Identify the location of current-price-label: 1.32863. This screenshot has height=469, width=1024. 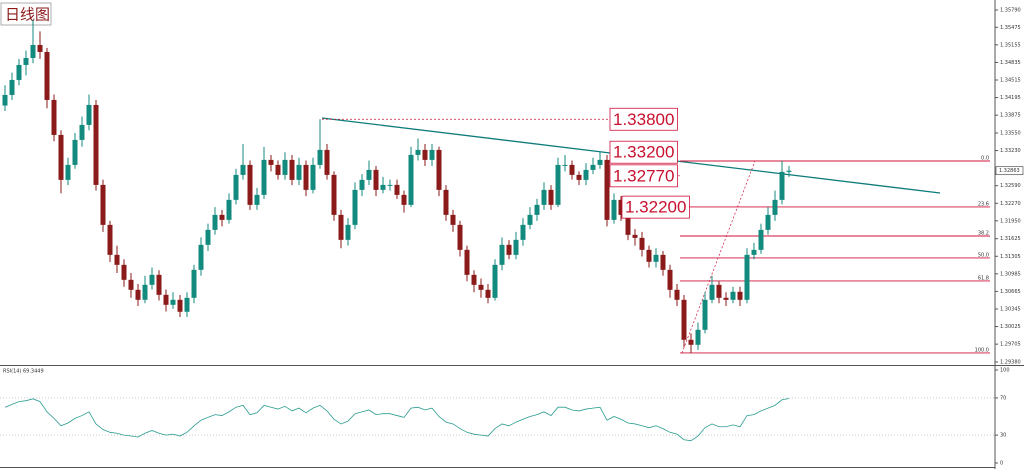
(1009, 171).